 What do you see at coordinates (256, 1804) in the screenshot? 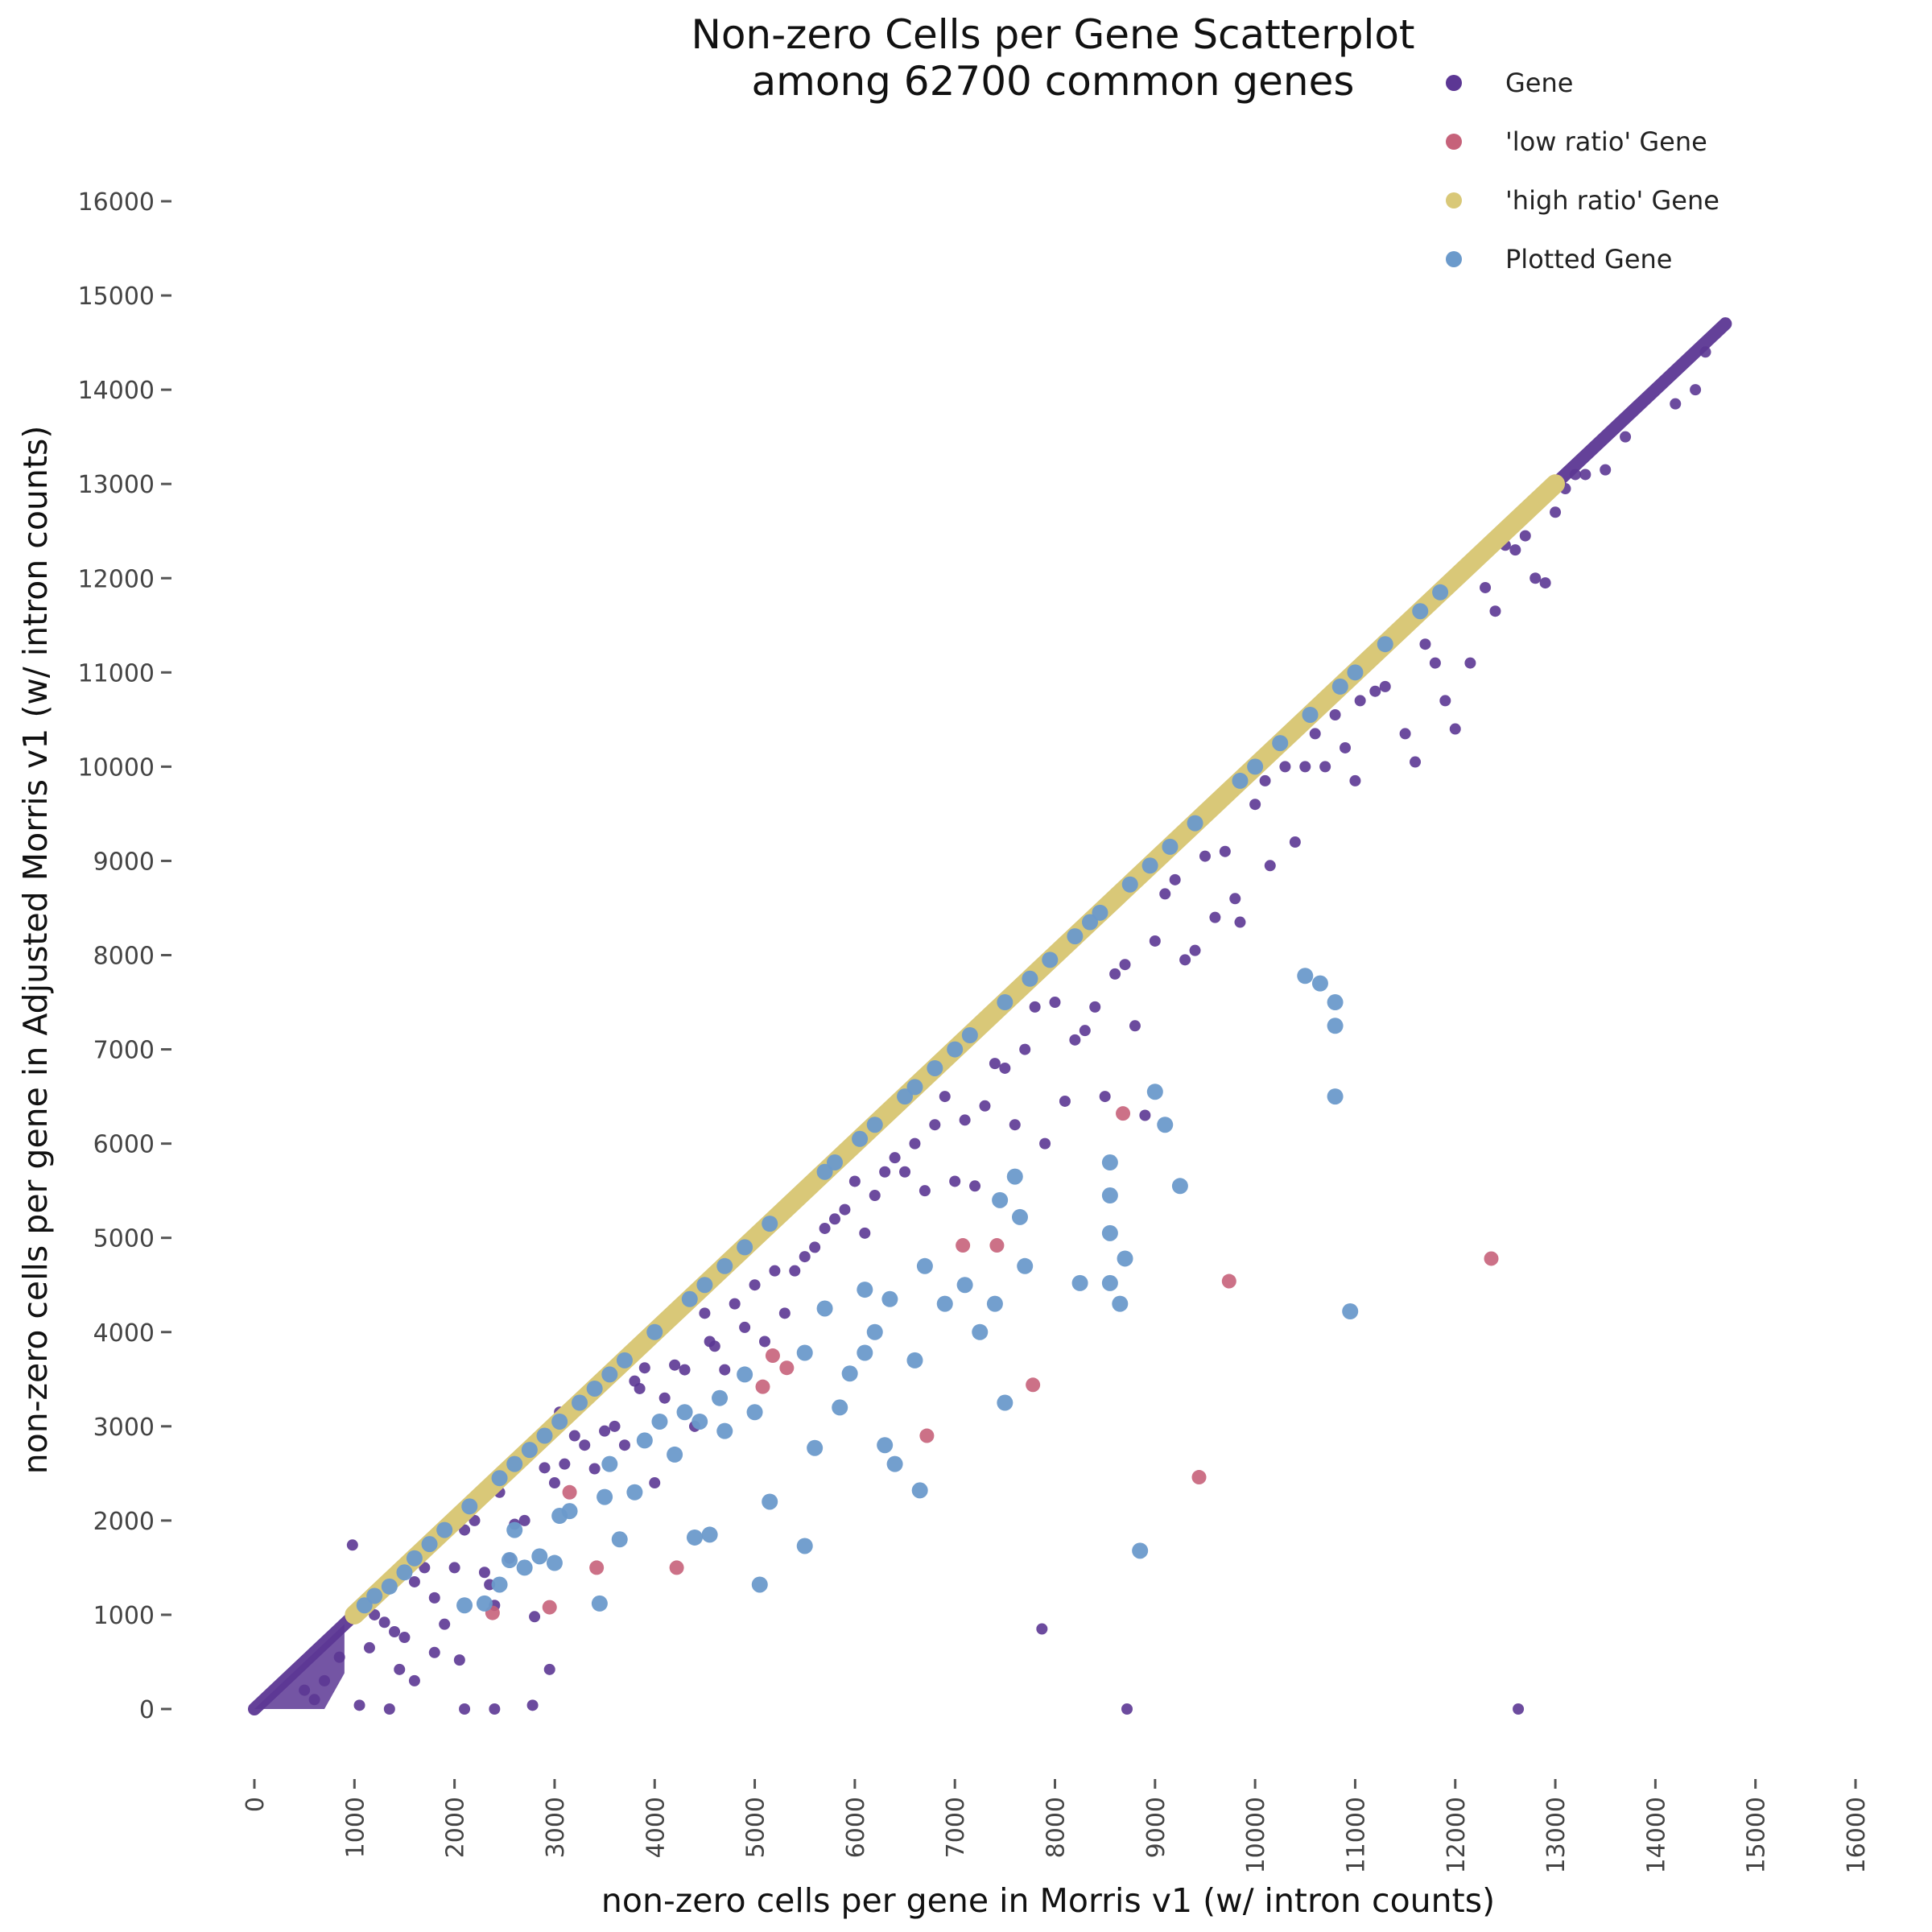
I see `x-tick-label: 0` at bounding box center [256, 1804].